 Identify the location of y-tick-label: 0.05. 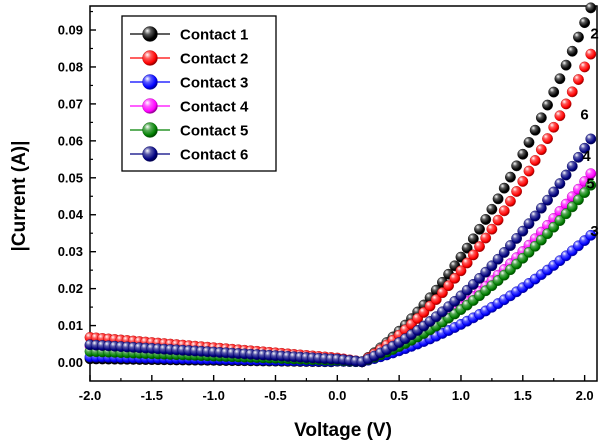
(70, 177).